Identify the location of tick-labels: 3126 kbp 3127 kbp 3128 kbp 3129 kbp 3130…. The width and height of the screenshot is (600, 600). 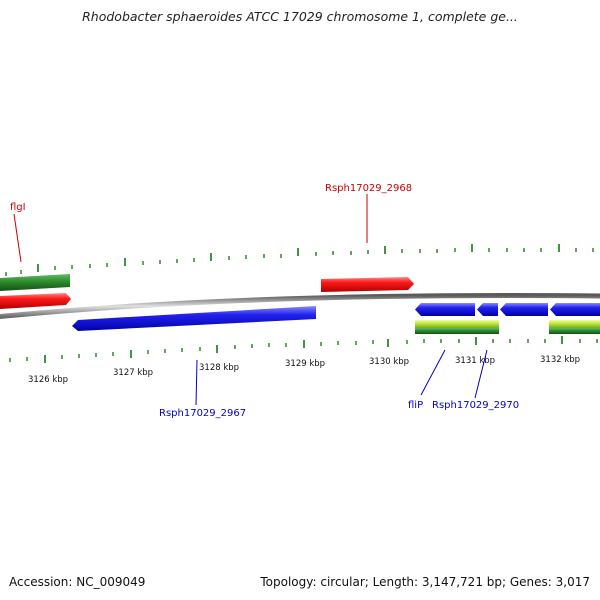
(304, 370).